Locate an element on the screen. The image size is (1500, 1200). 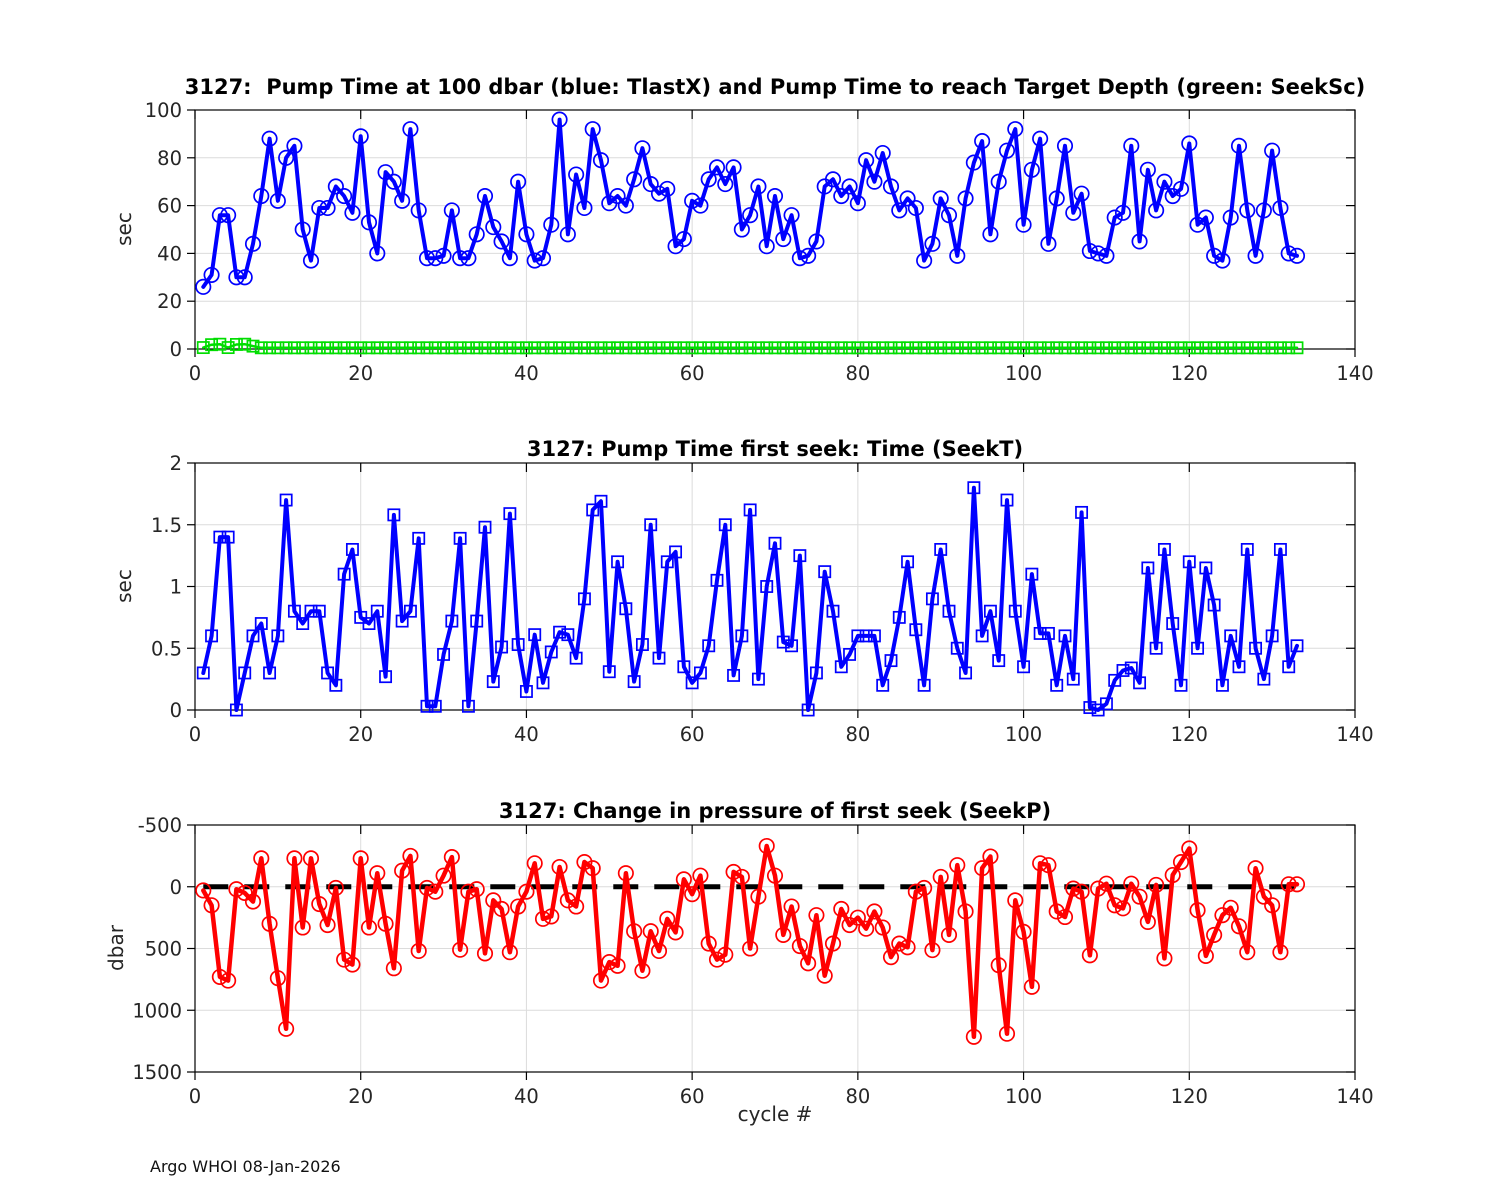
svg-text: 1.5 is located at coordinates (166, 525).